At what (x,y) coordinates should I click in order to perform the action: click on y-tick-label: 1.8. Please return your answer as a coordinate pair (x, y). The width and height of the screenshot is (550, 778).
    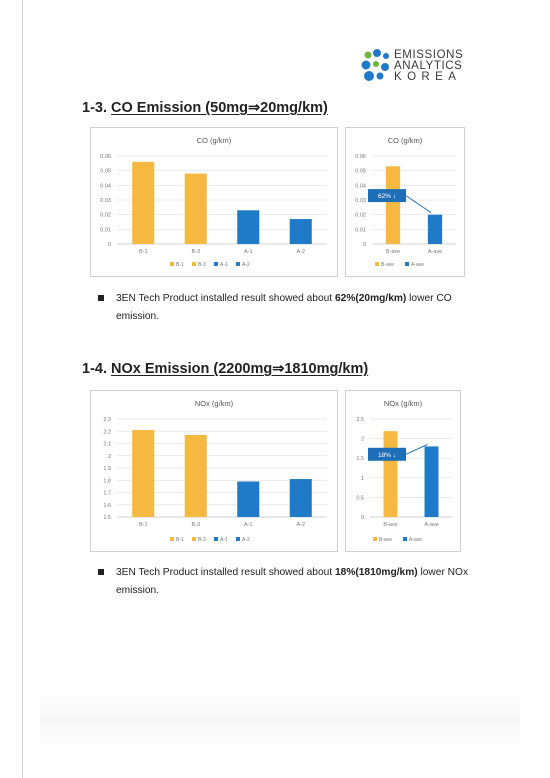
    Looking at the image, I should click on (107, 481).